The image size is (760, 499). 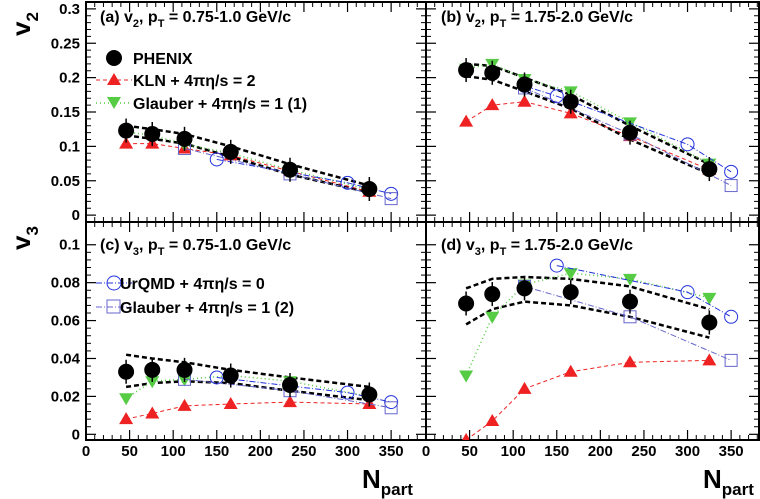 I want to click on x-axis-title-right: Npart, so click(x=728, y=481).